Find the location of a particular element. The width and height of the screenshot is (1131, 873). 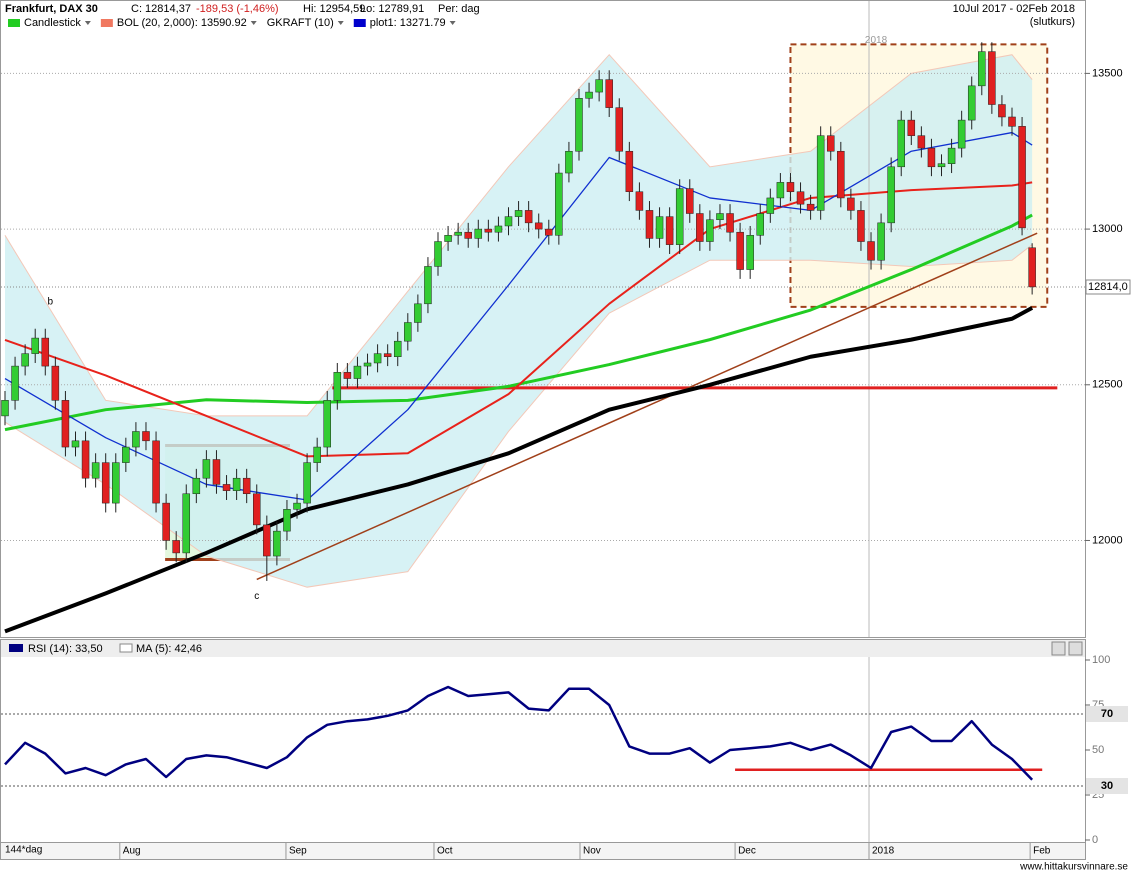

rsi-header is located at coordinates (543, 648).